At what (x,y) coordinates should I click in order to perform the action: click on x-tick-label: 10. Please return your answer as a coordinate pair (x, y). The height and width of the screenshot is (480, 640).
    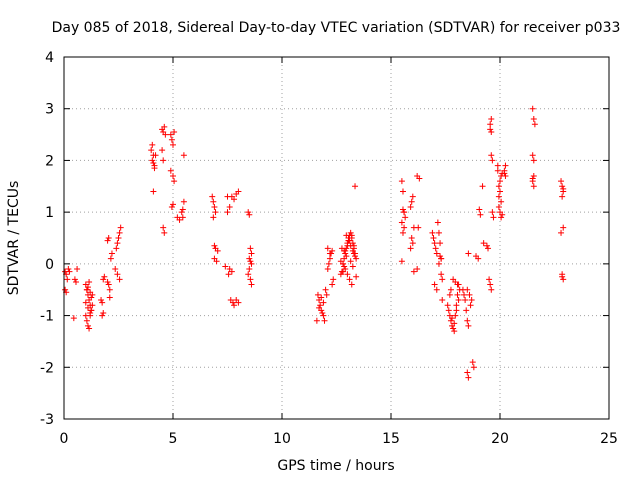
    Looking at the image, I should click on (282, 439).